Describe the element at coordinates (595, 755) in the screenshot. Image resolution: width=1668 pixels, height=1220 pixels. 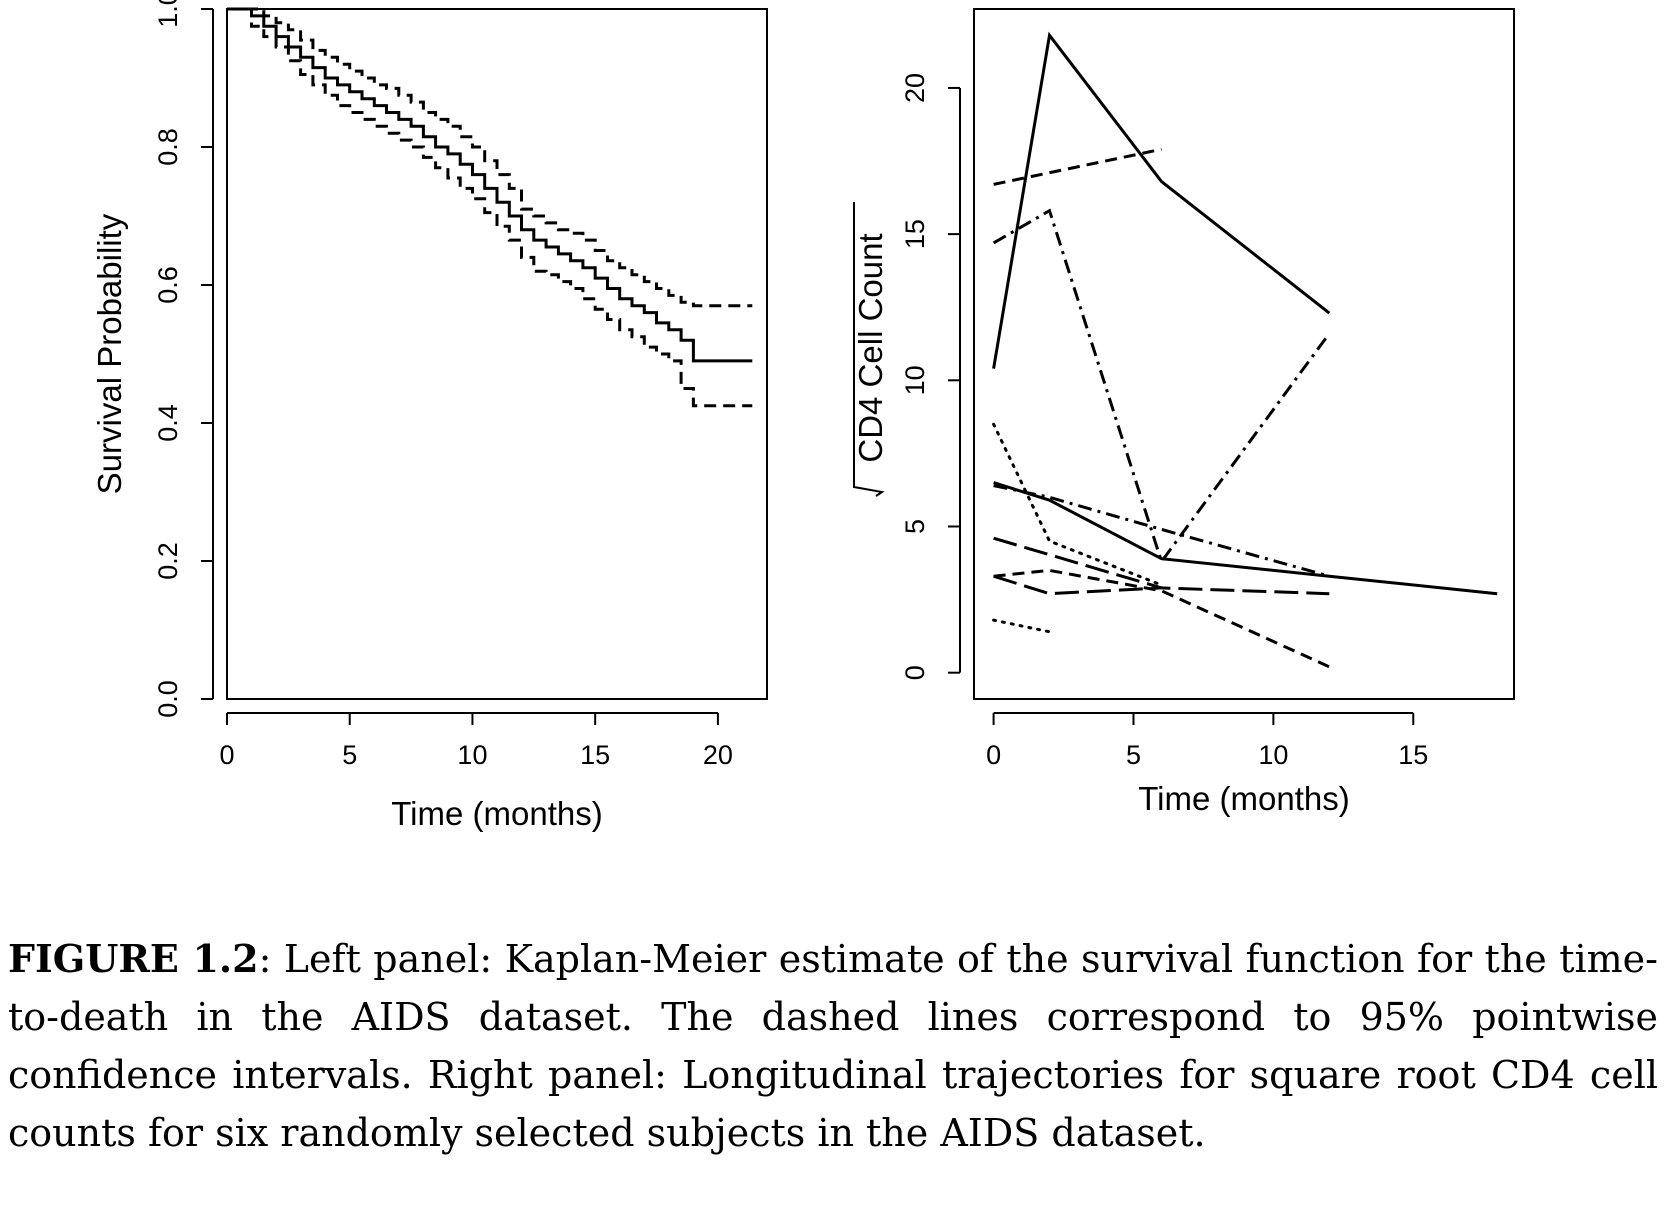
I see `left-x-tick-label: 15` at that location.